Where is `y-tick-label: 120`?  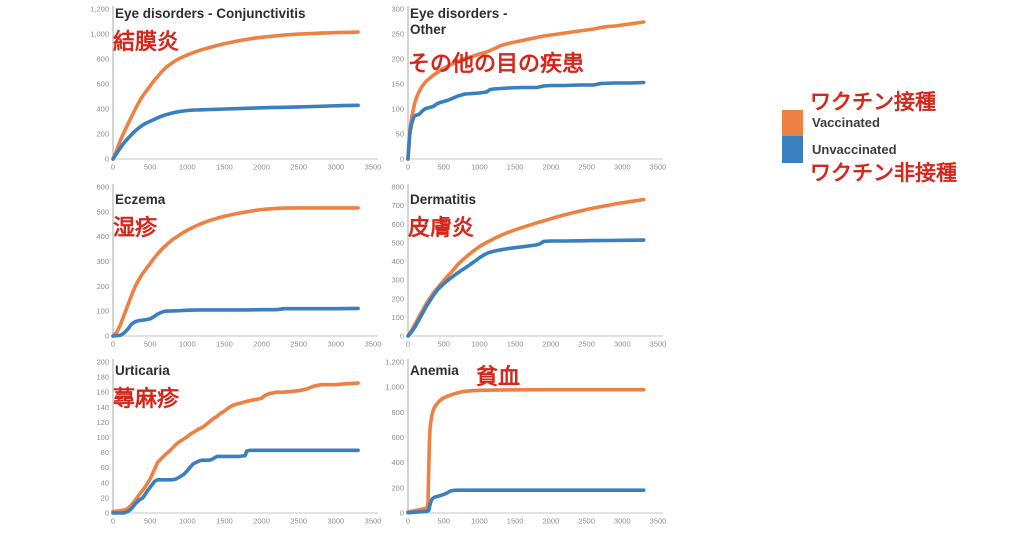 y-tick-label: 120 is located at coordinates (102, 422).